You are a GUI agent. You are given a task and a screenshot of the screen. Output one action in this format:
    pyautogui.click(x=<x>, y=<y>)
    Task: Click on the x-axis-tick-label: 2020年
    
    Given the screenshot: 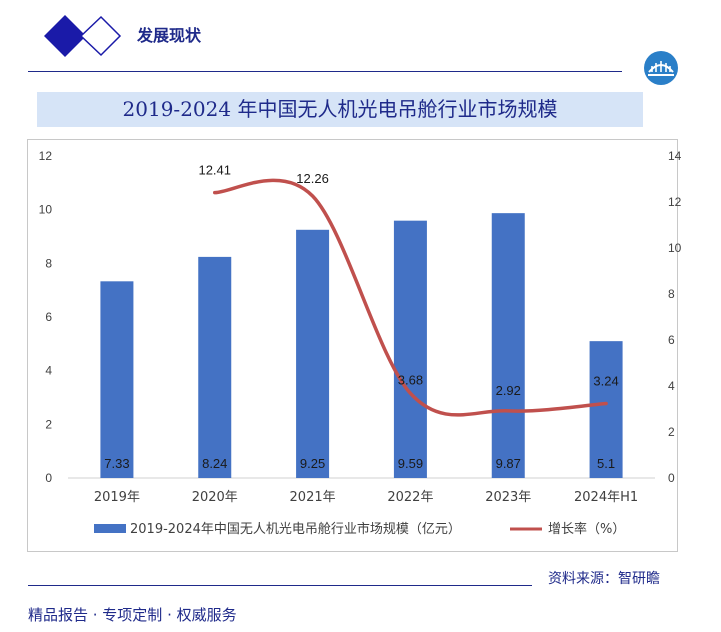 What is the action you would take?
    pyautogui.click(x=215, y=497)
    